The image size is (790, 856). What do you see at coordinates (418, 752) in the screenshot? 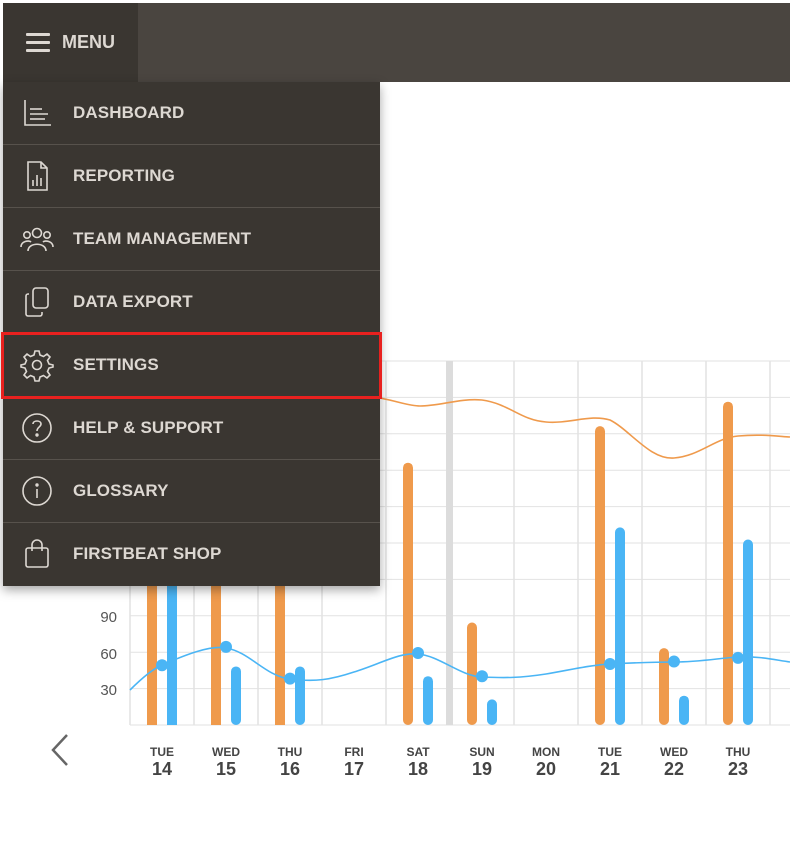
I see `x-day-label: SAT` at bounding box center [418, 752].